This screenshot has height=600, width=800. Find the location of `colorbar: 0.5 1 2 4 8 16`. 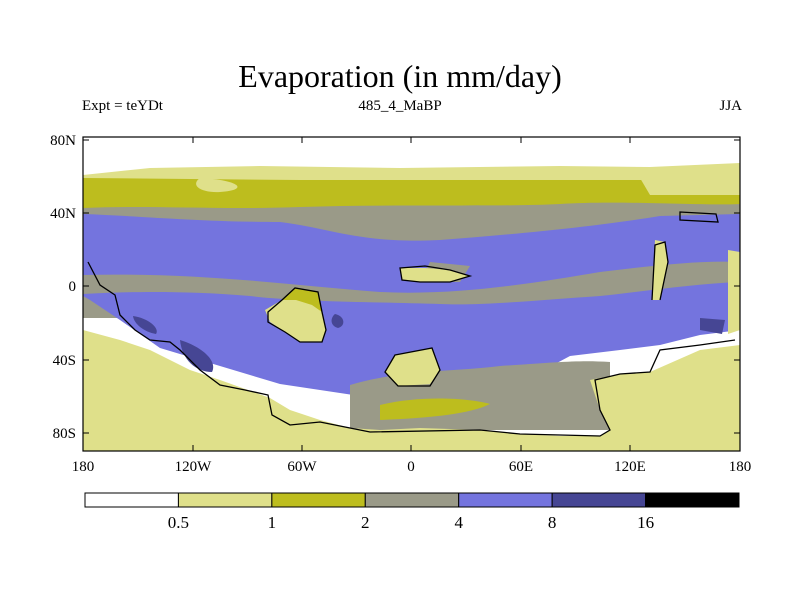

colorbar: 0.5 1 2 4 8 16 is located at coordinates (412, 512).